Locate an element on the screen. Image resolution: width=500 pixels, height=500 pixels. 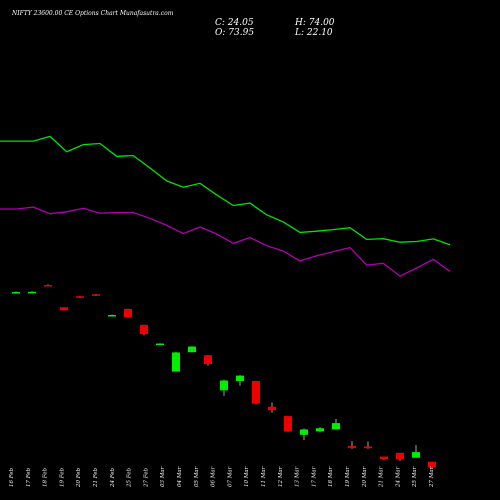
x-tick-label: 19 Mar is located at coordinates (348, 476).